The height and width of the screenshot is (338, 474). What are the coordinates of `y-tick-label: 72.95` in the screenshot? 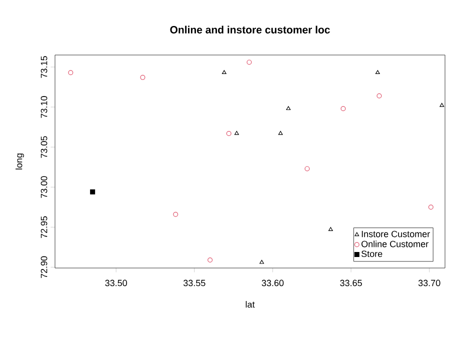 It's located at (44, 227).